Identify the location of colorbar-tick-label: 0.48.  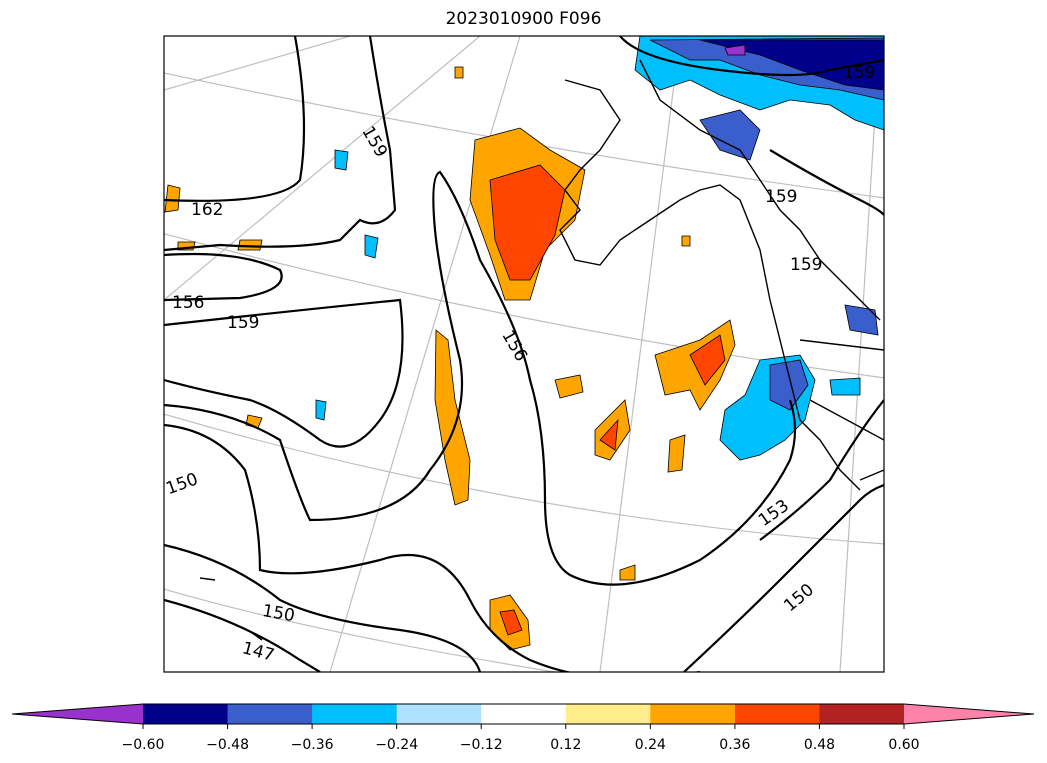
(819, 745).